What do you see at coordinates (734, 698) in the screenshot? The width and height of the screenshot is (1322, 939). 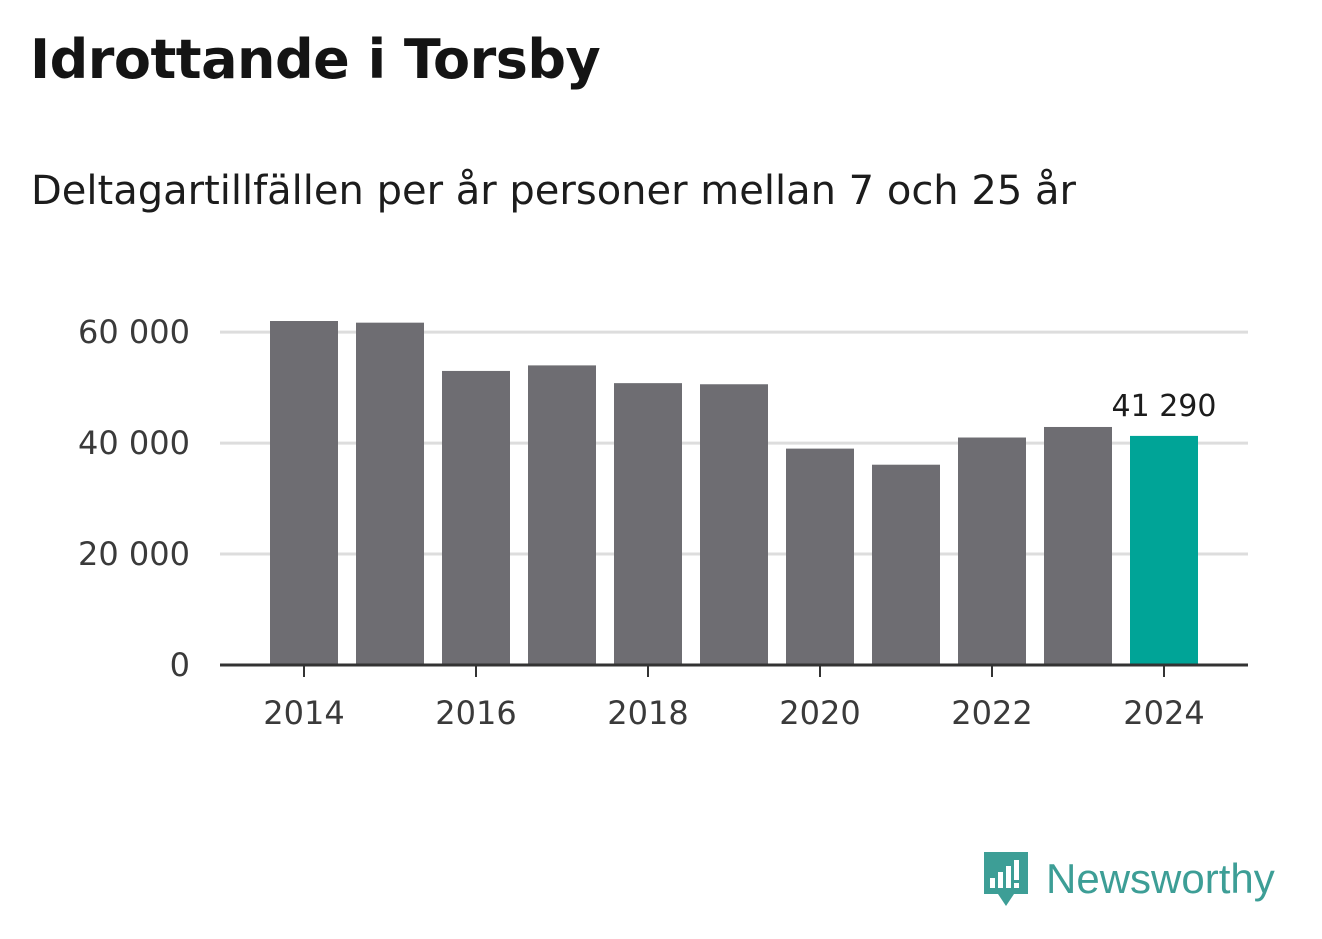 I see `x-axis-labels: 2014 2016 2018 2020 2022 2024` at bounding box center [734, 698].